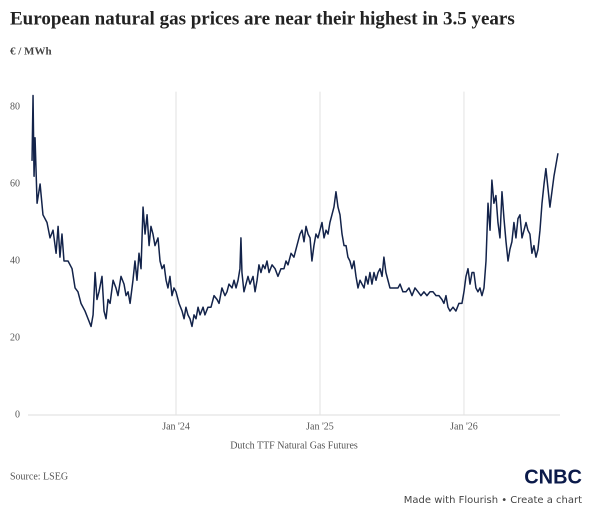 This screenshot has width=595, height=513. What do you see at coordinates (17, 414) in the screenshot?
I see `y-tick-label: 0` at bounding box center [17, 414].